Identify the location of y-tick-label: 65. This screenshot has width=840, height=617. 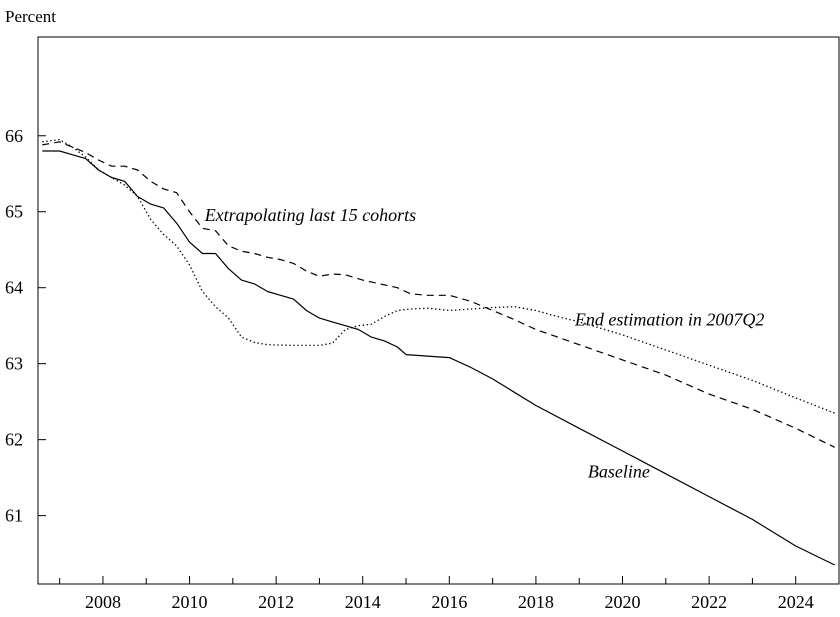
(14, 212).